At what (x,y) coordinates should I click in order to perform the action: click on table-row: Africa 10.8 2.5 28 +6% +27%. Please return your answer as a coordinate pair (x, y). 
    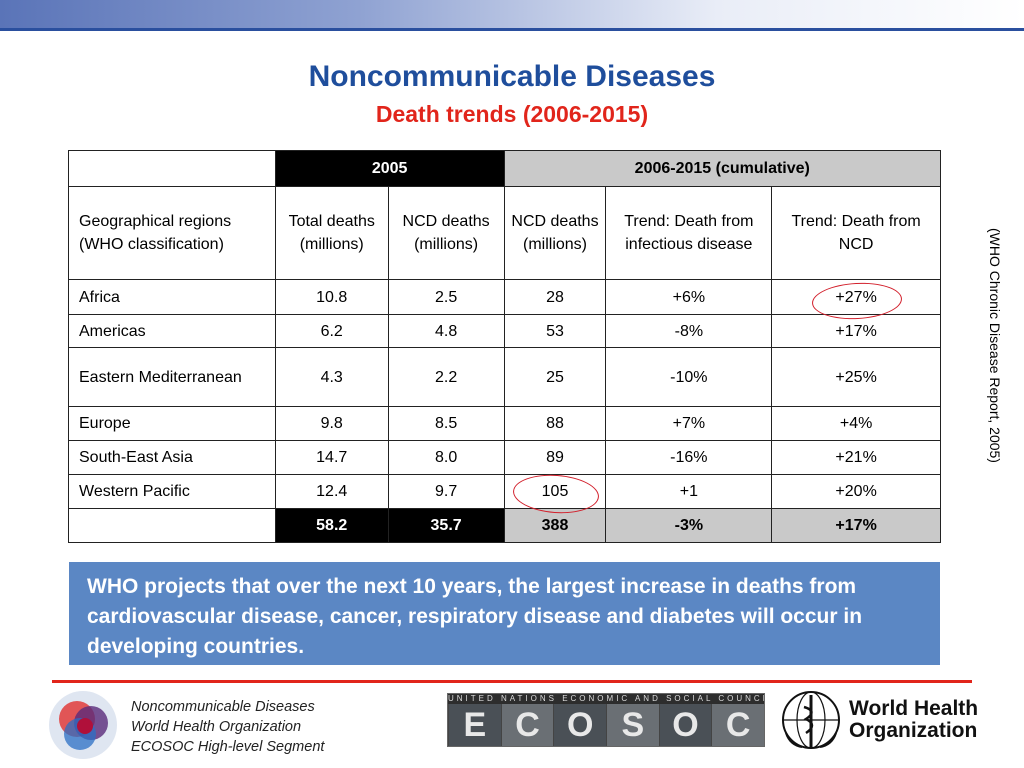
    Looking at the image, I should click on (504, 297).